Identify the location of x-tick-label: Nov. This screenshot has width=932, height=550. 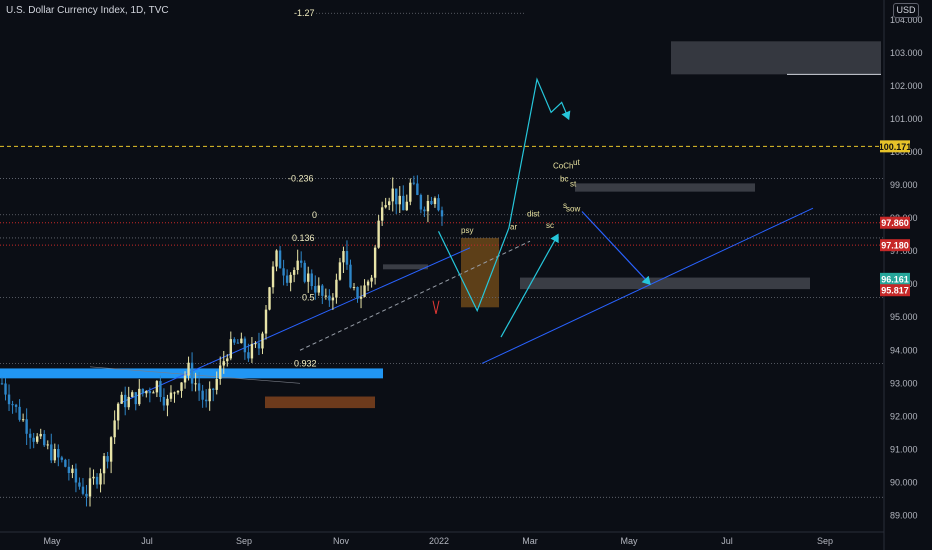
(341, 541).